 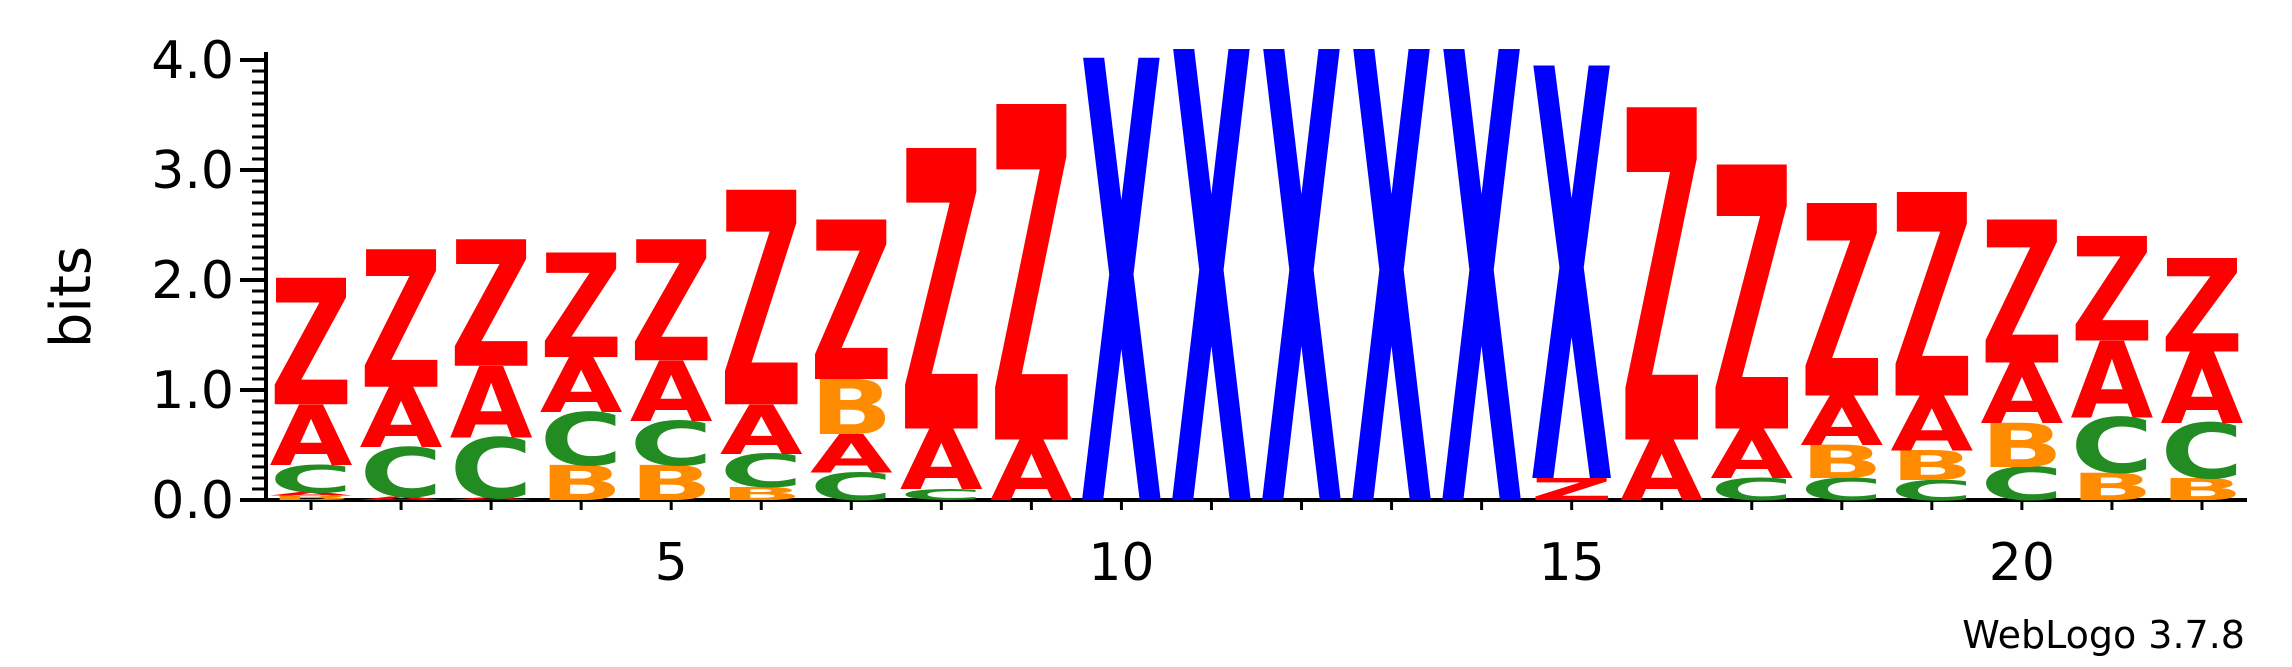 What do you see at coordinates (192, 391) in the screenshot?
I see `y-tick-label: 1.0` at bounding box center [192, 391].